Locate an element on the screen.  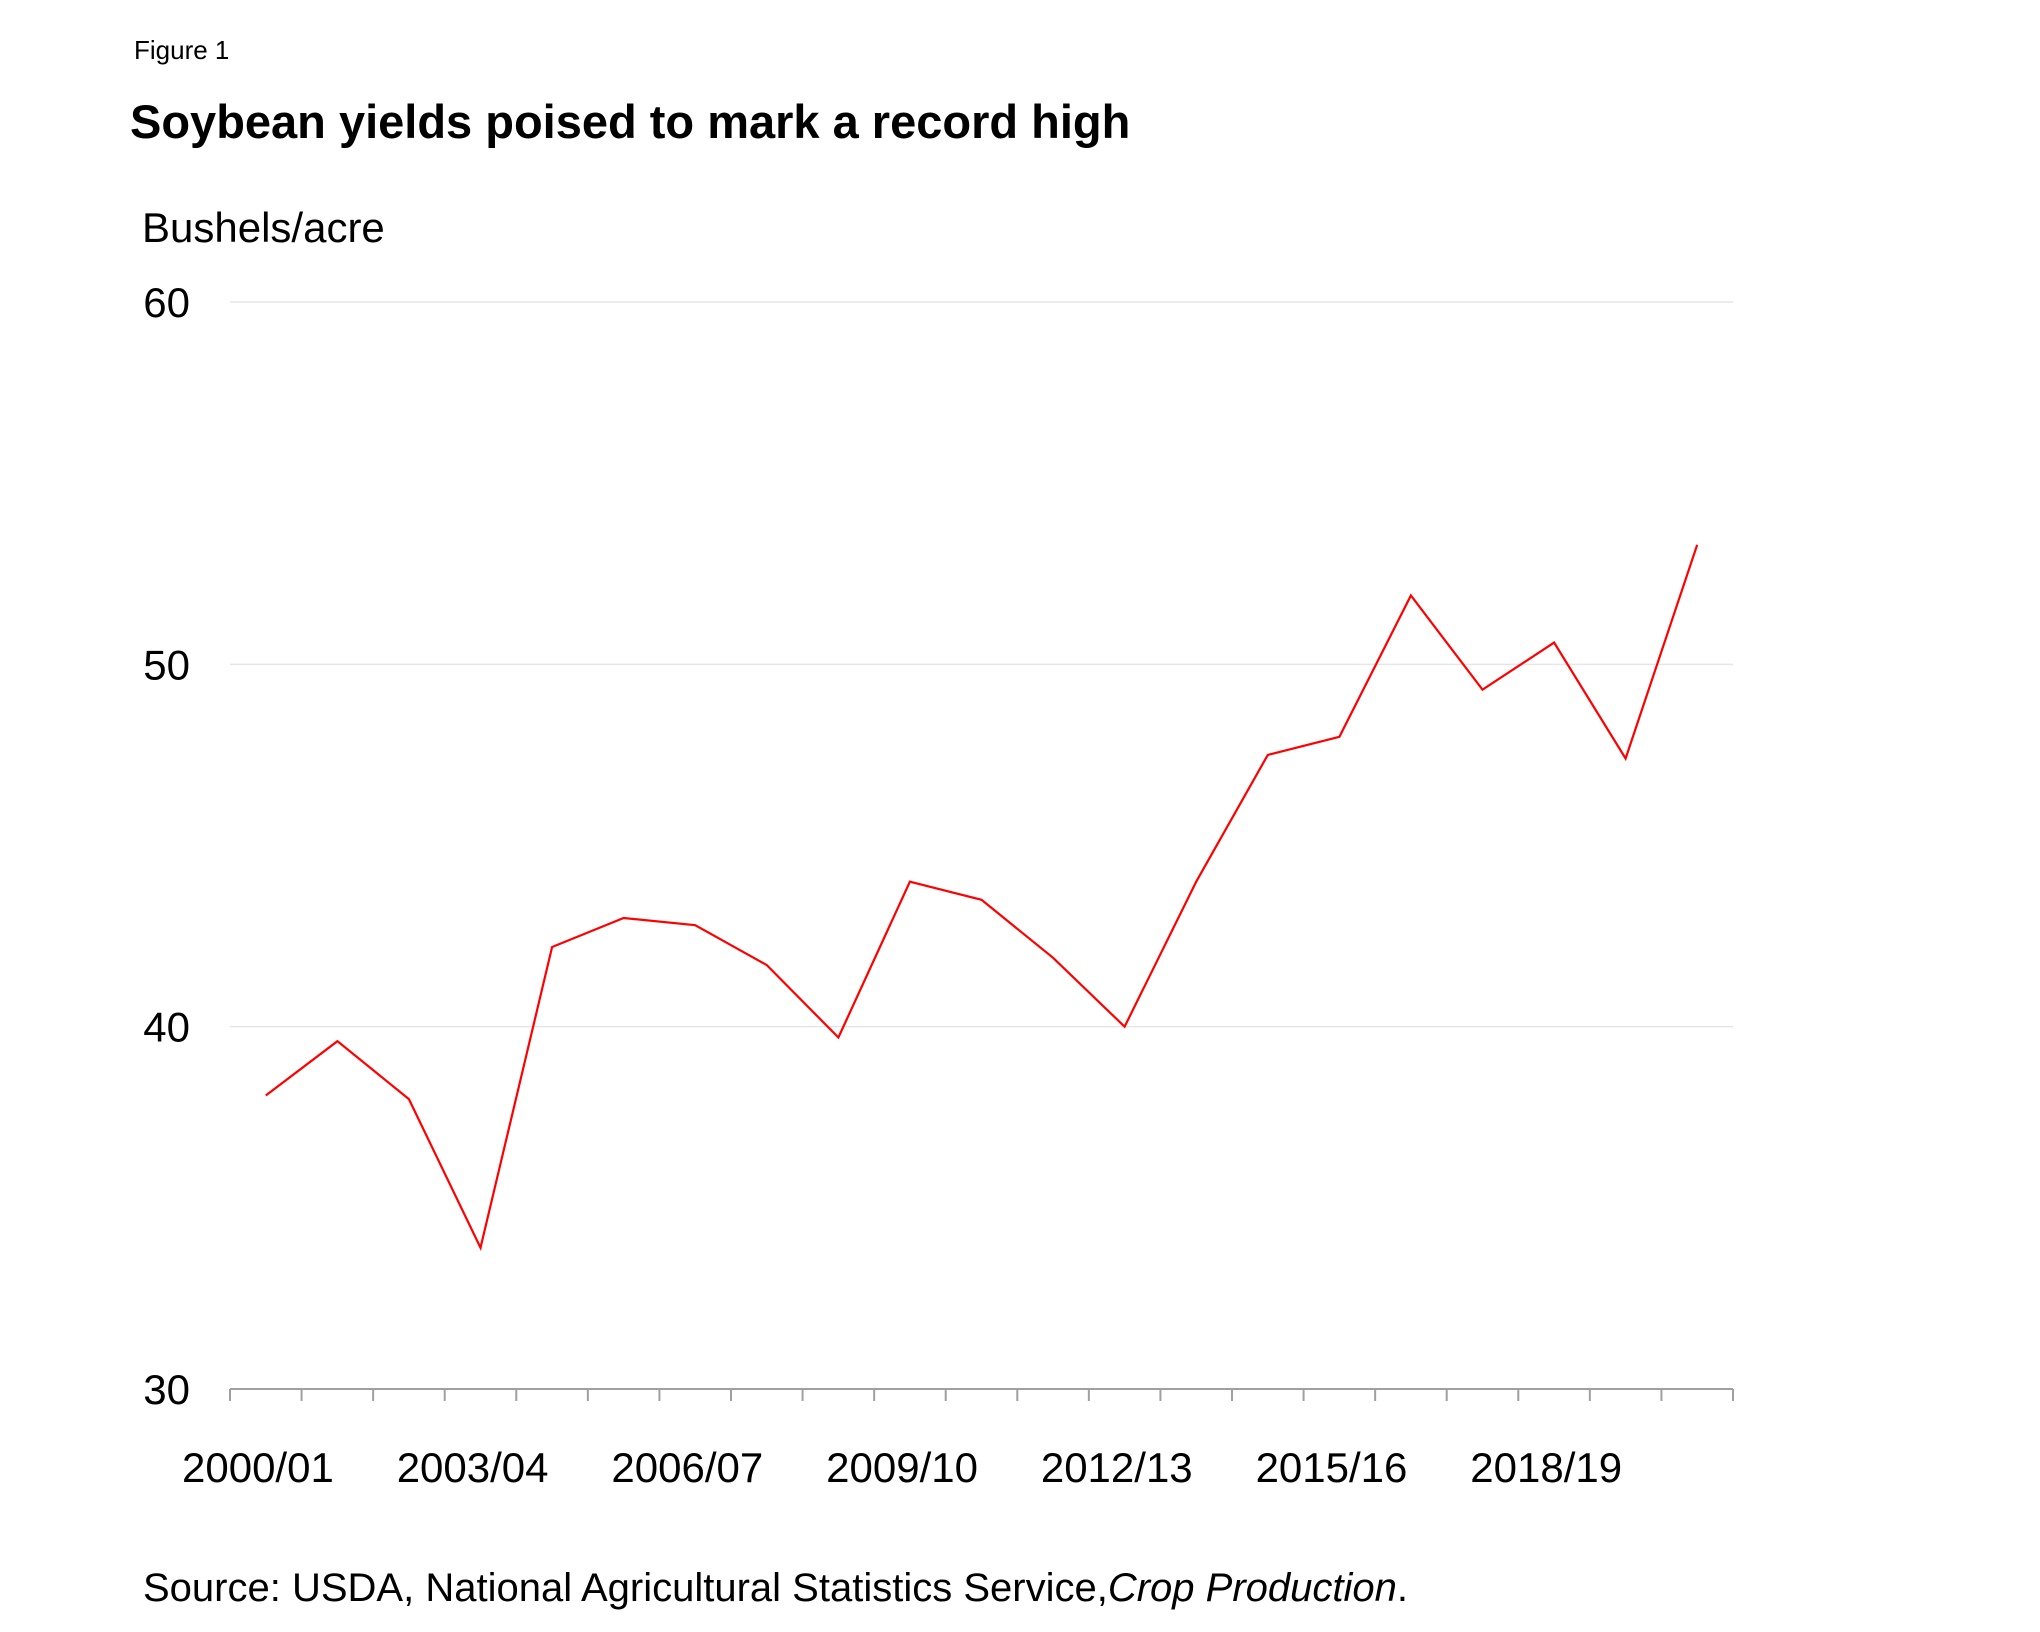
y-axis-label: Bushels/acre is located at coordinates (263, 227).